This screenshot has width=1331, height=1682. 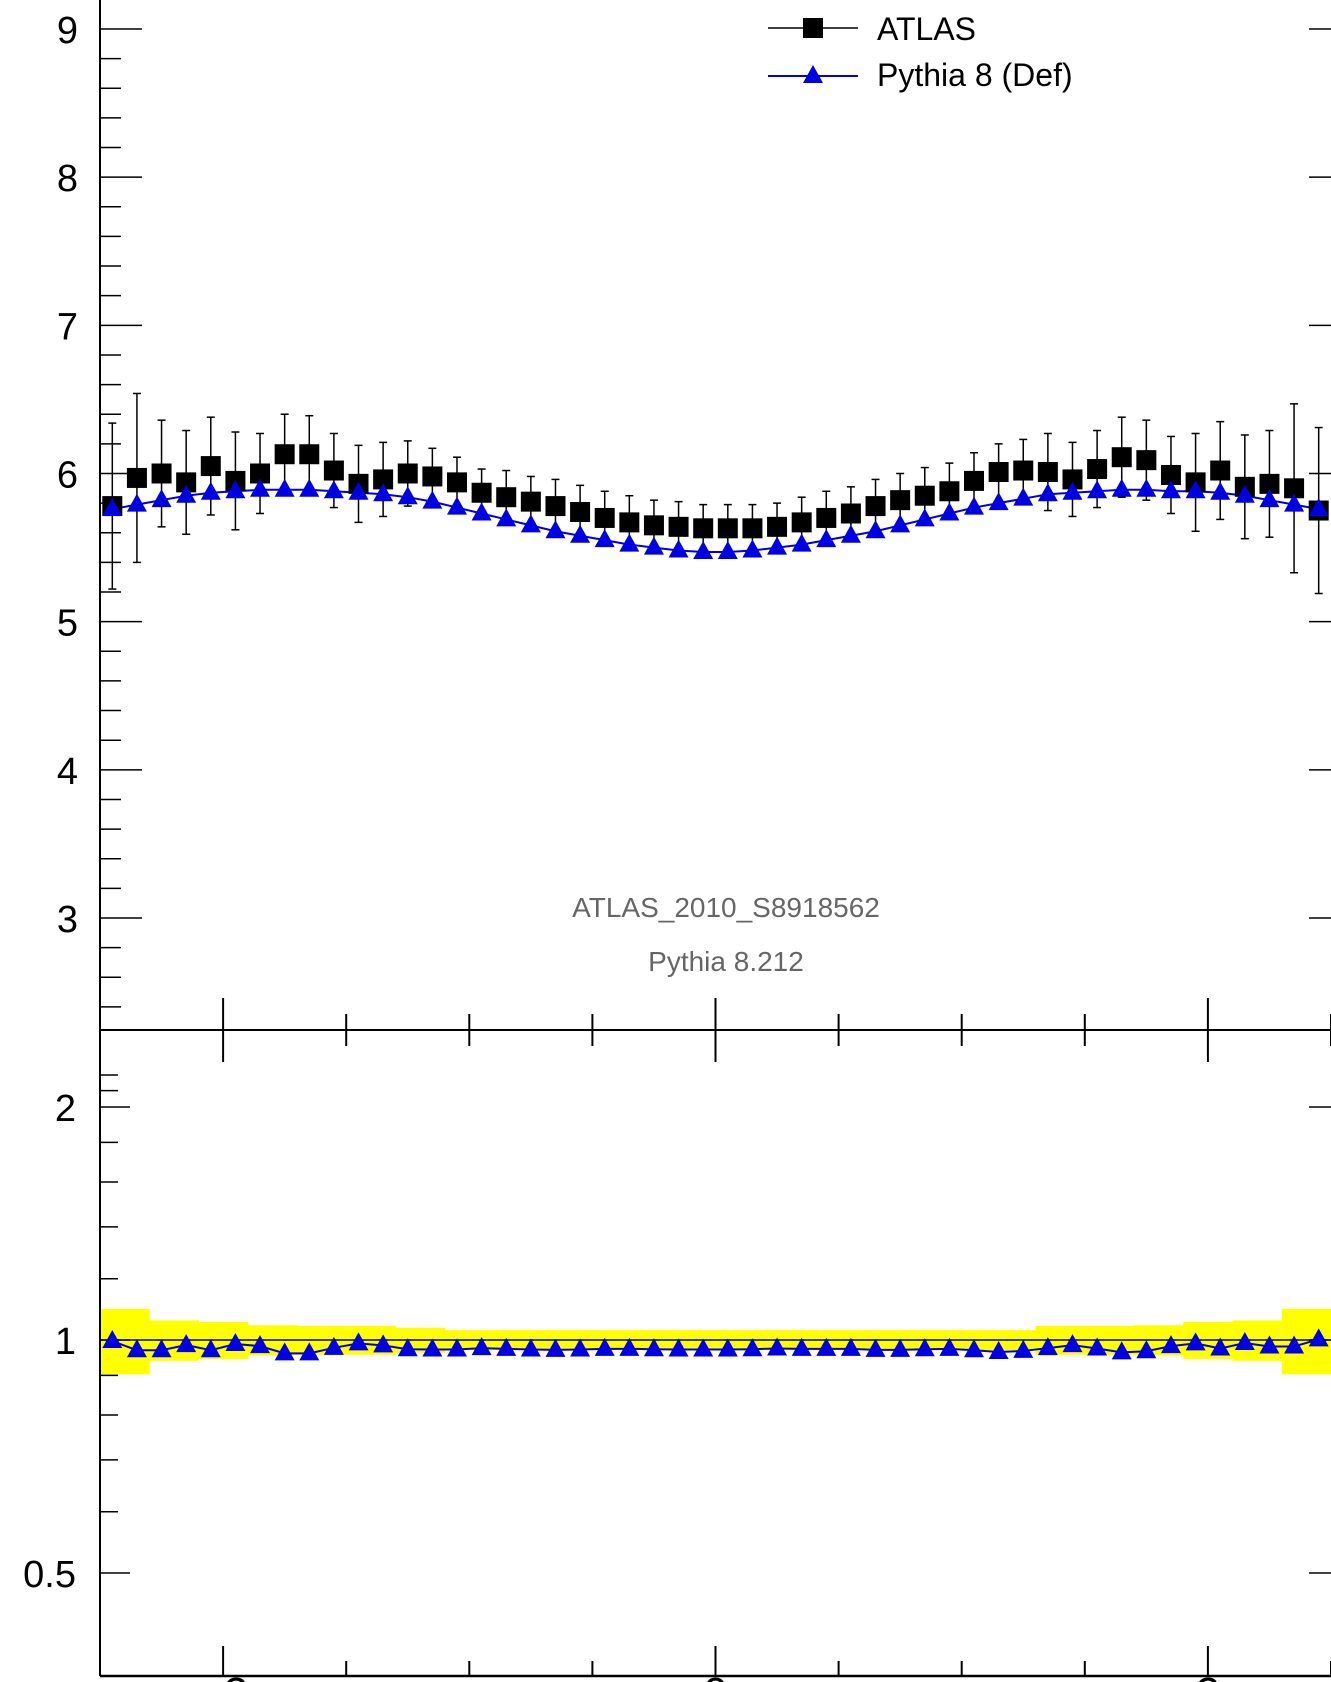 I want to click on legend-atlas-label: ATLAS, so click(x=926, y=29).